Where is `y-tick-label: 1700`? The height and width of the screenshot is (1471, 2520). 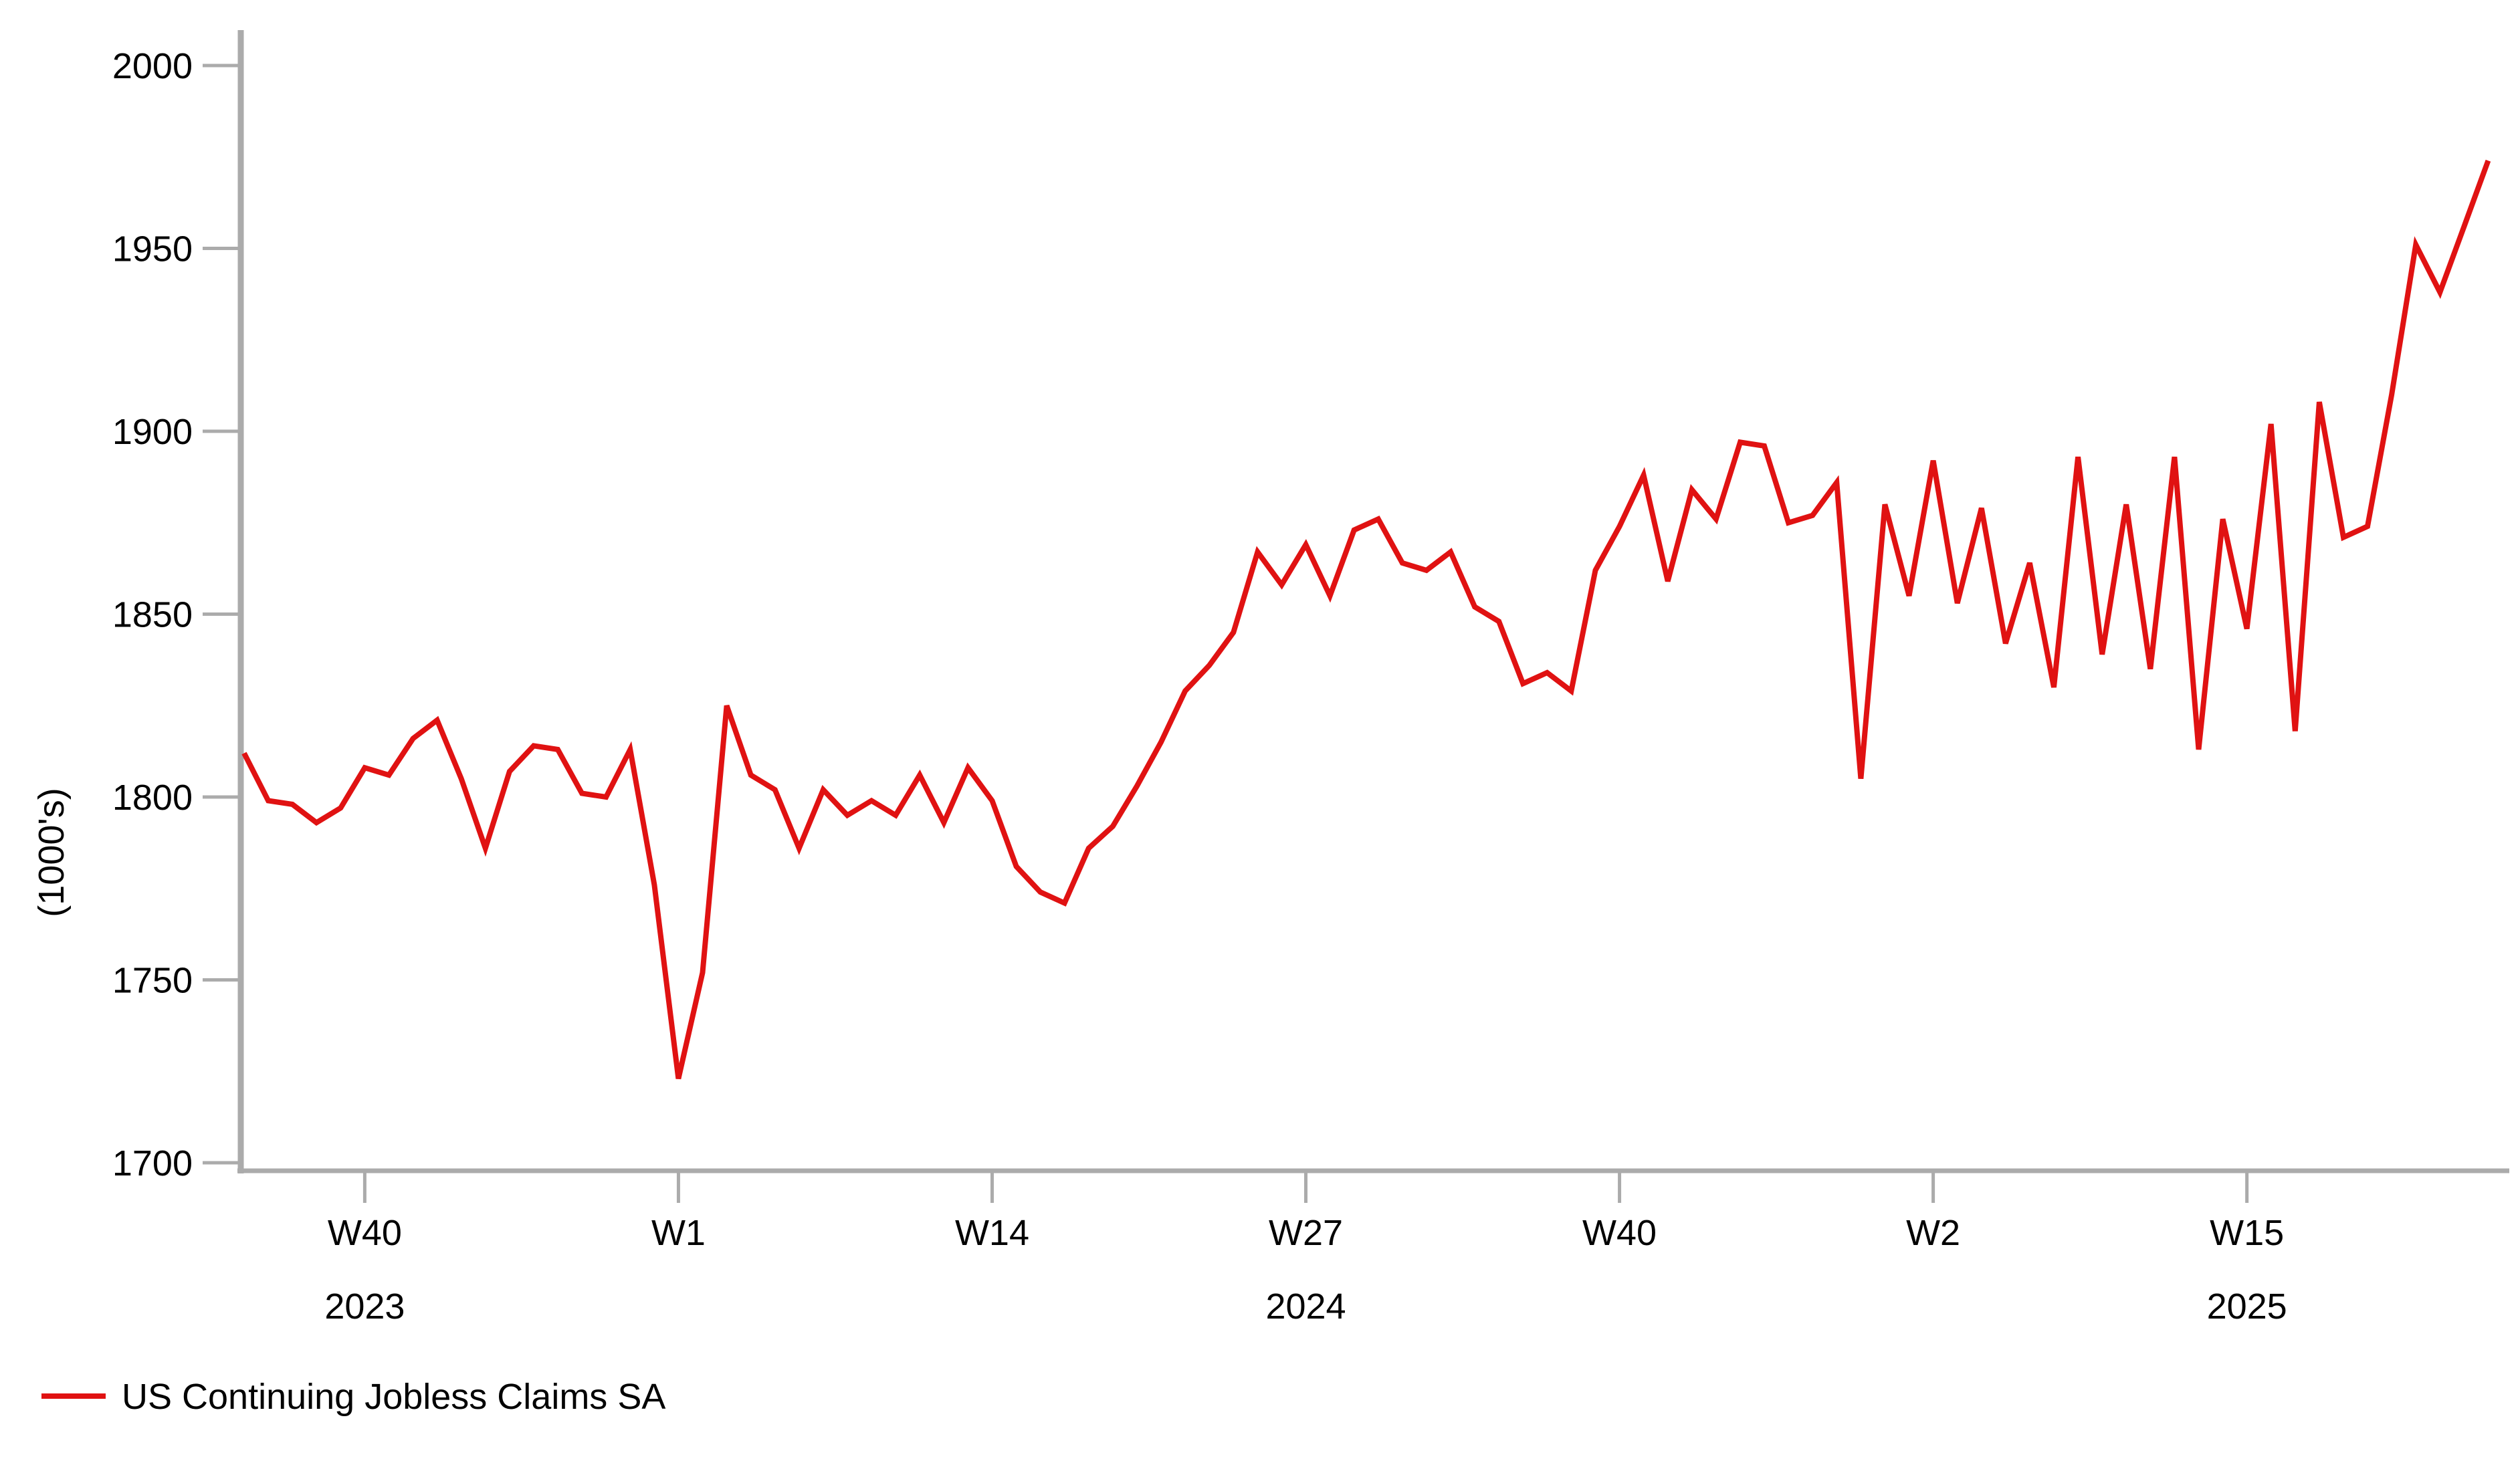
y-tick-label: 1700 is located at coordinates (152, 1163).